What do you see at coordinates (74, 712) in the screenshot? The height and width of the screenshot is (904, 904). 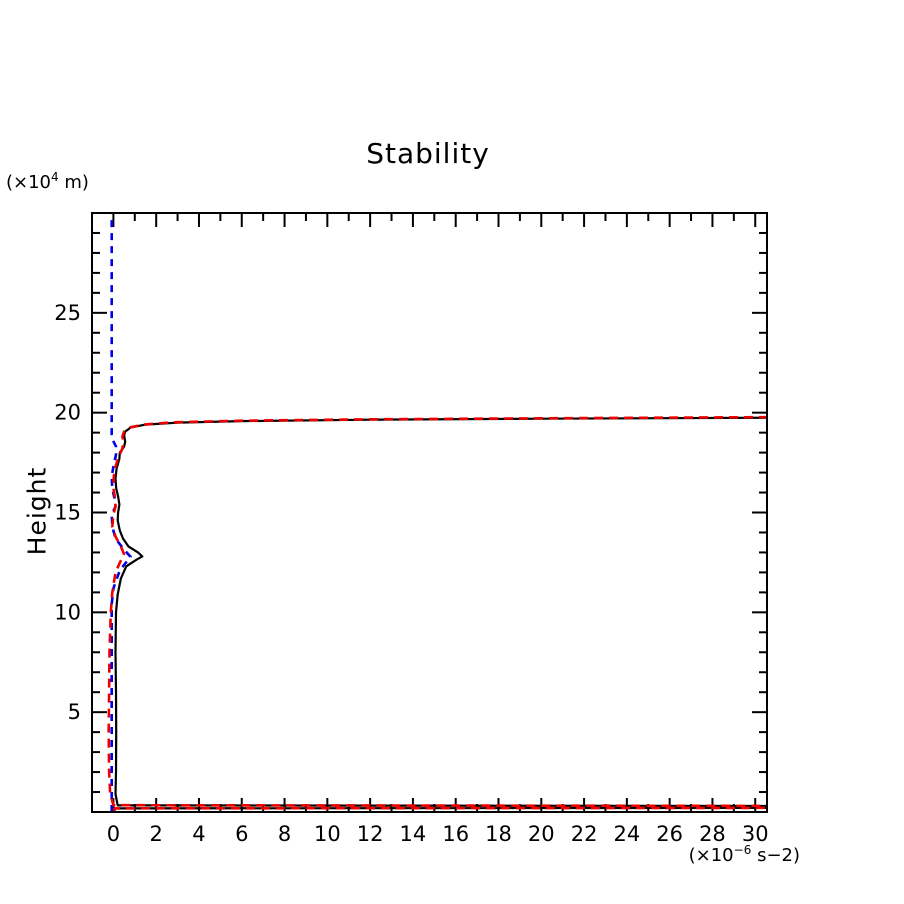 I see `y-tick-label: 5` at bounding box center [74, 712].